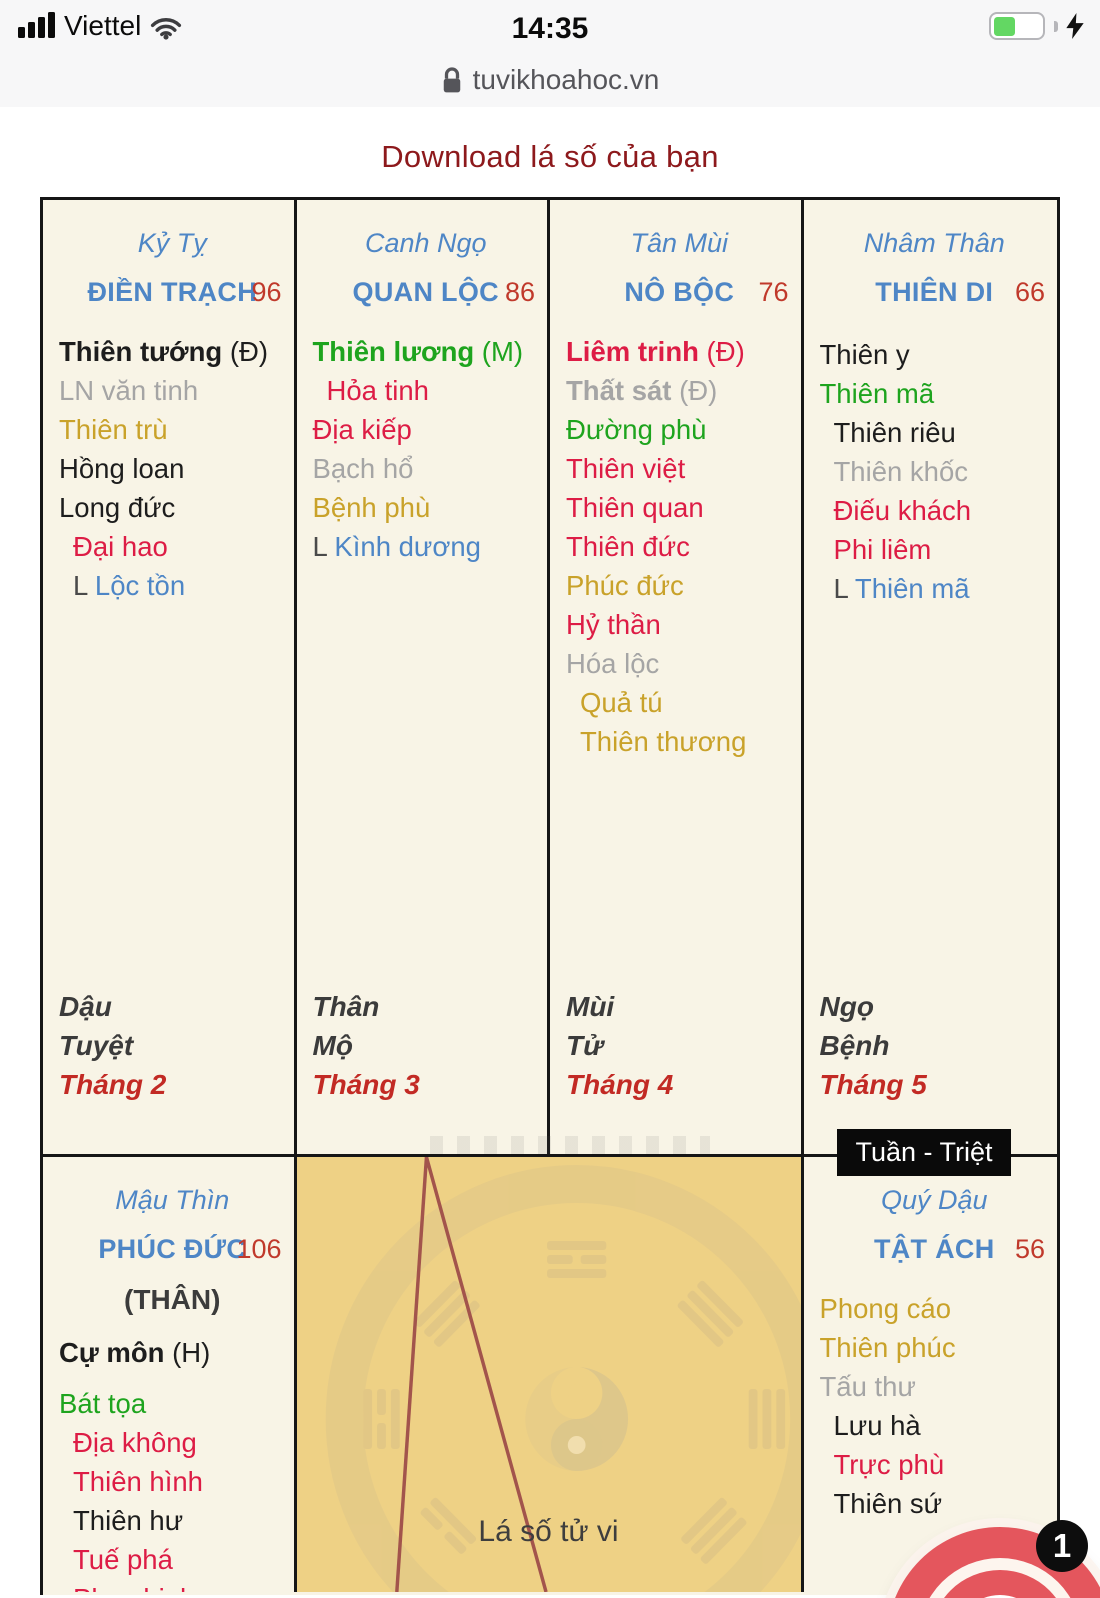  Describe the element at coordinates (129, 390) in the screenshot. I see `star-name: LN văn tinh` at that location.